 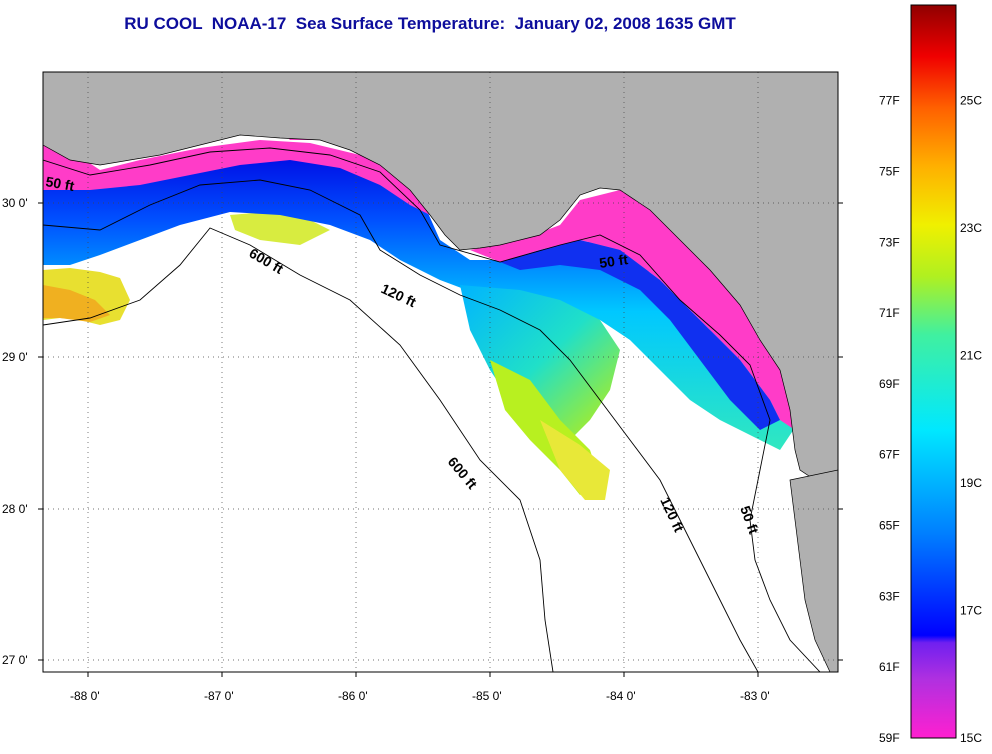 I want to click on lat-label-28: 28 0', so click(x=15, y=509).